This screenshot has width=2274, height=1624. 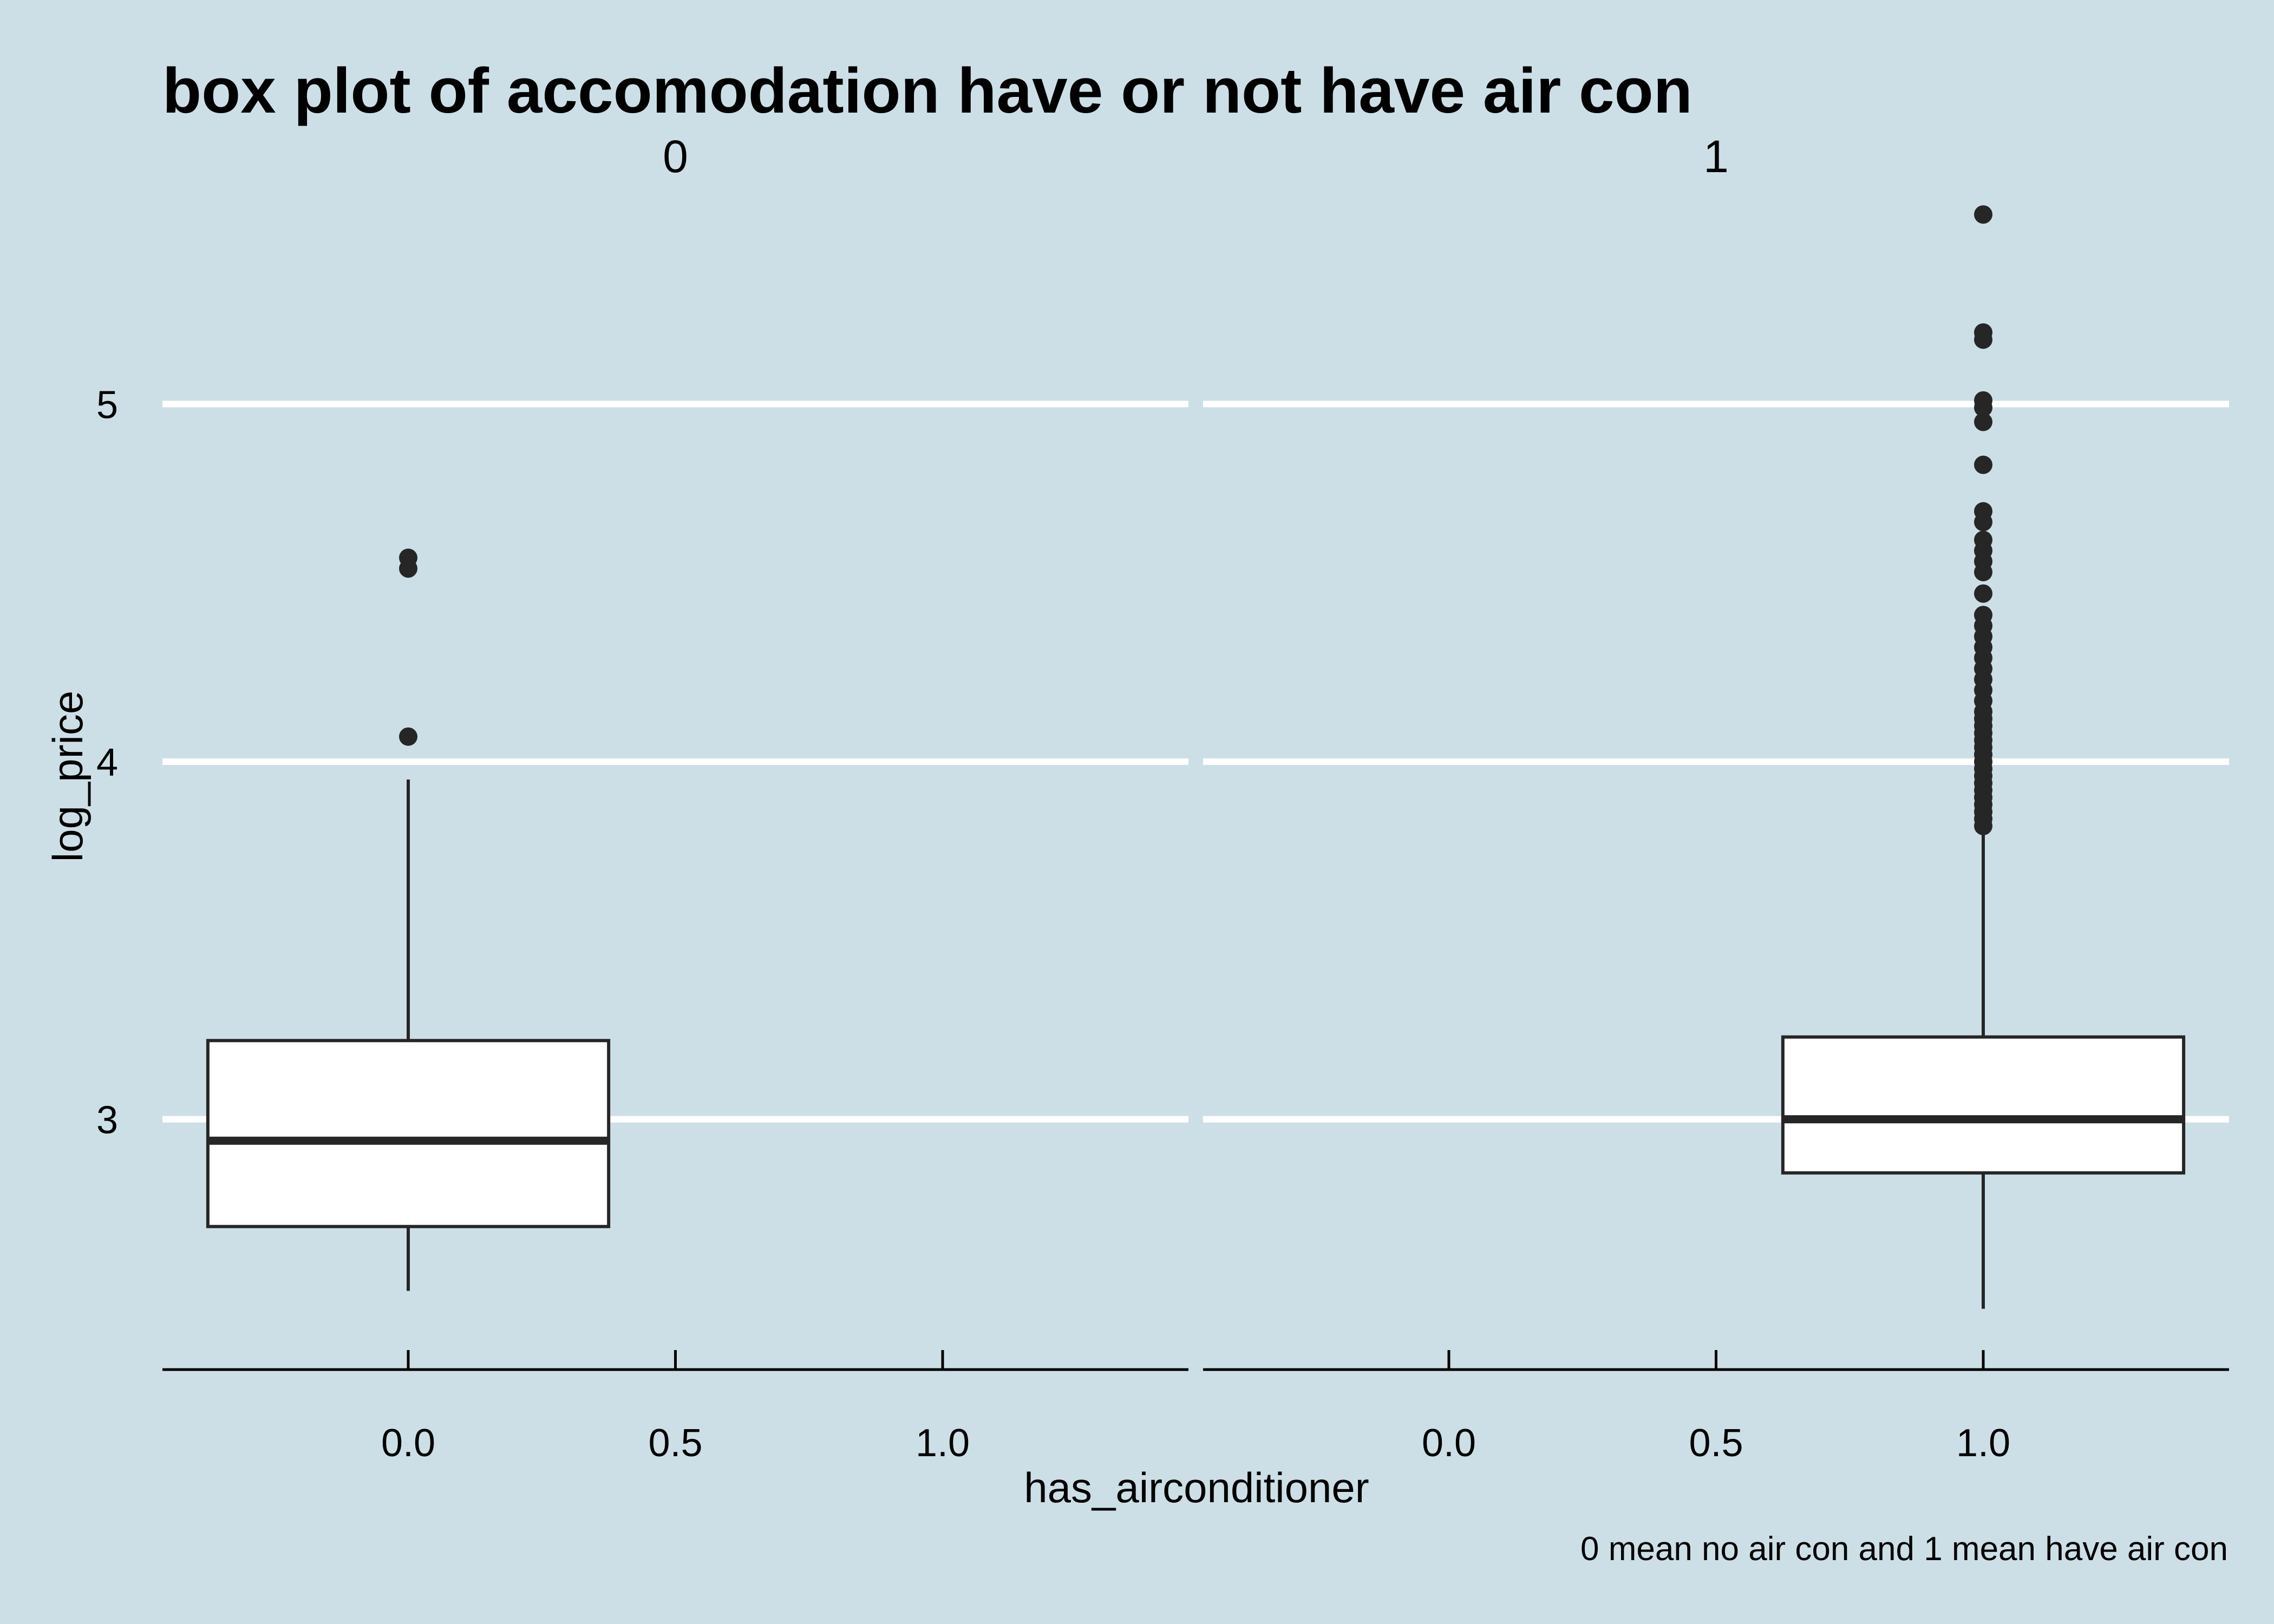 What do you see at coordinates (676, 156) in the screenshot?
I see `facet-strip-label: 0` at bounding box center [676, 156].